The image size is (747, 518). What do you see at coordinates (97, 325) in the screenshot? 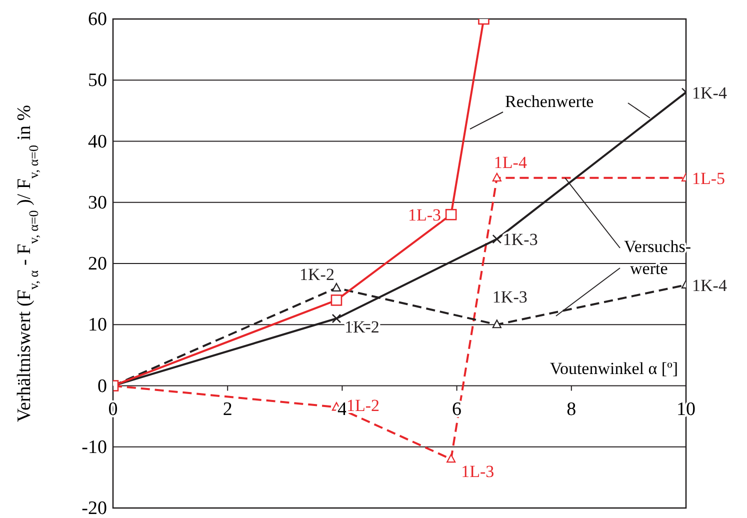
I see `y-tick-label: 10` at bounding box center [97, 325].